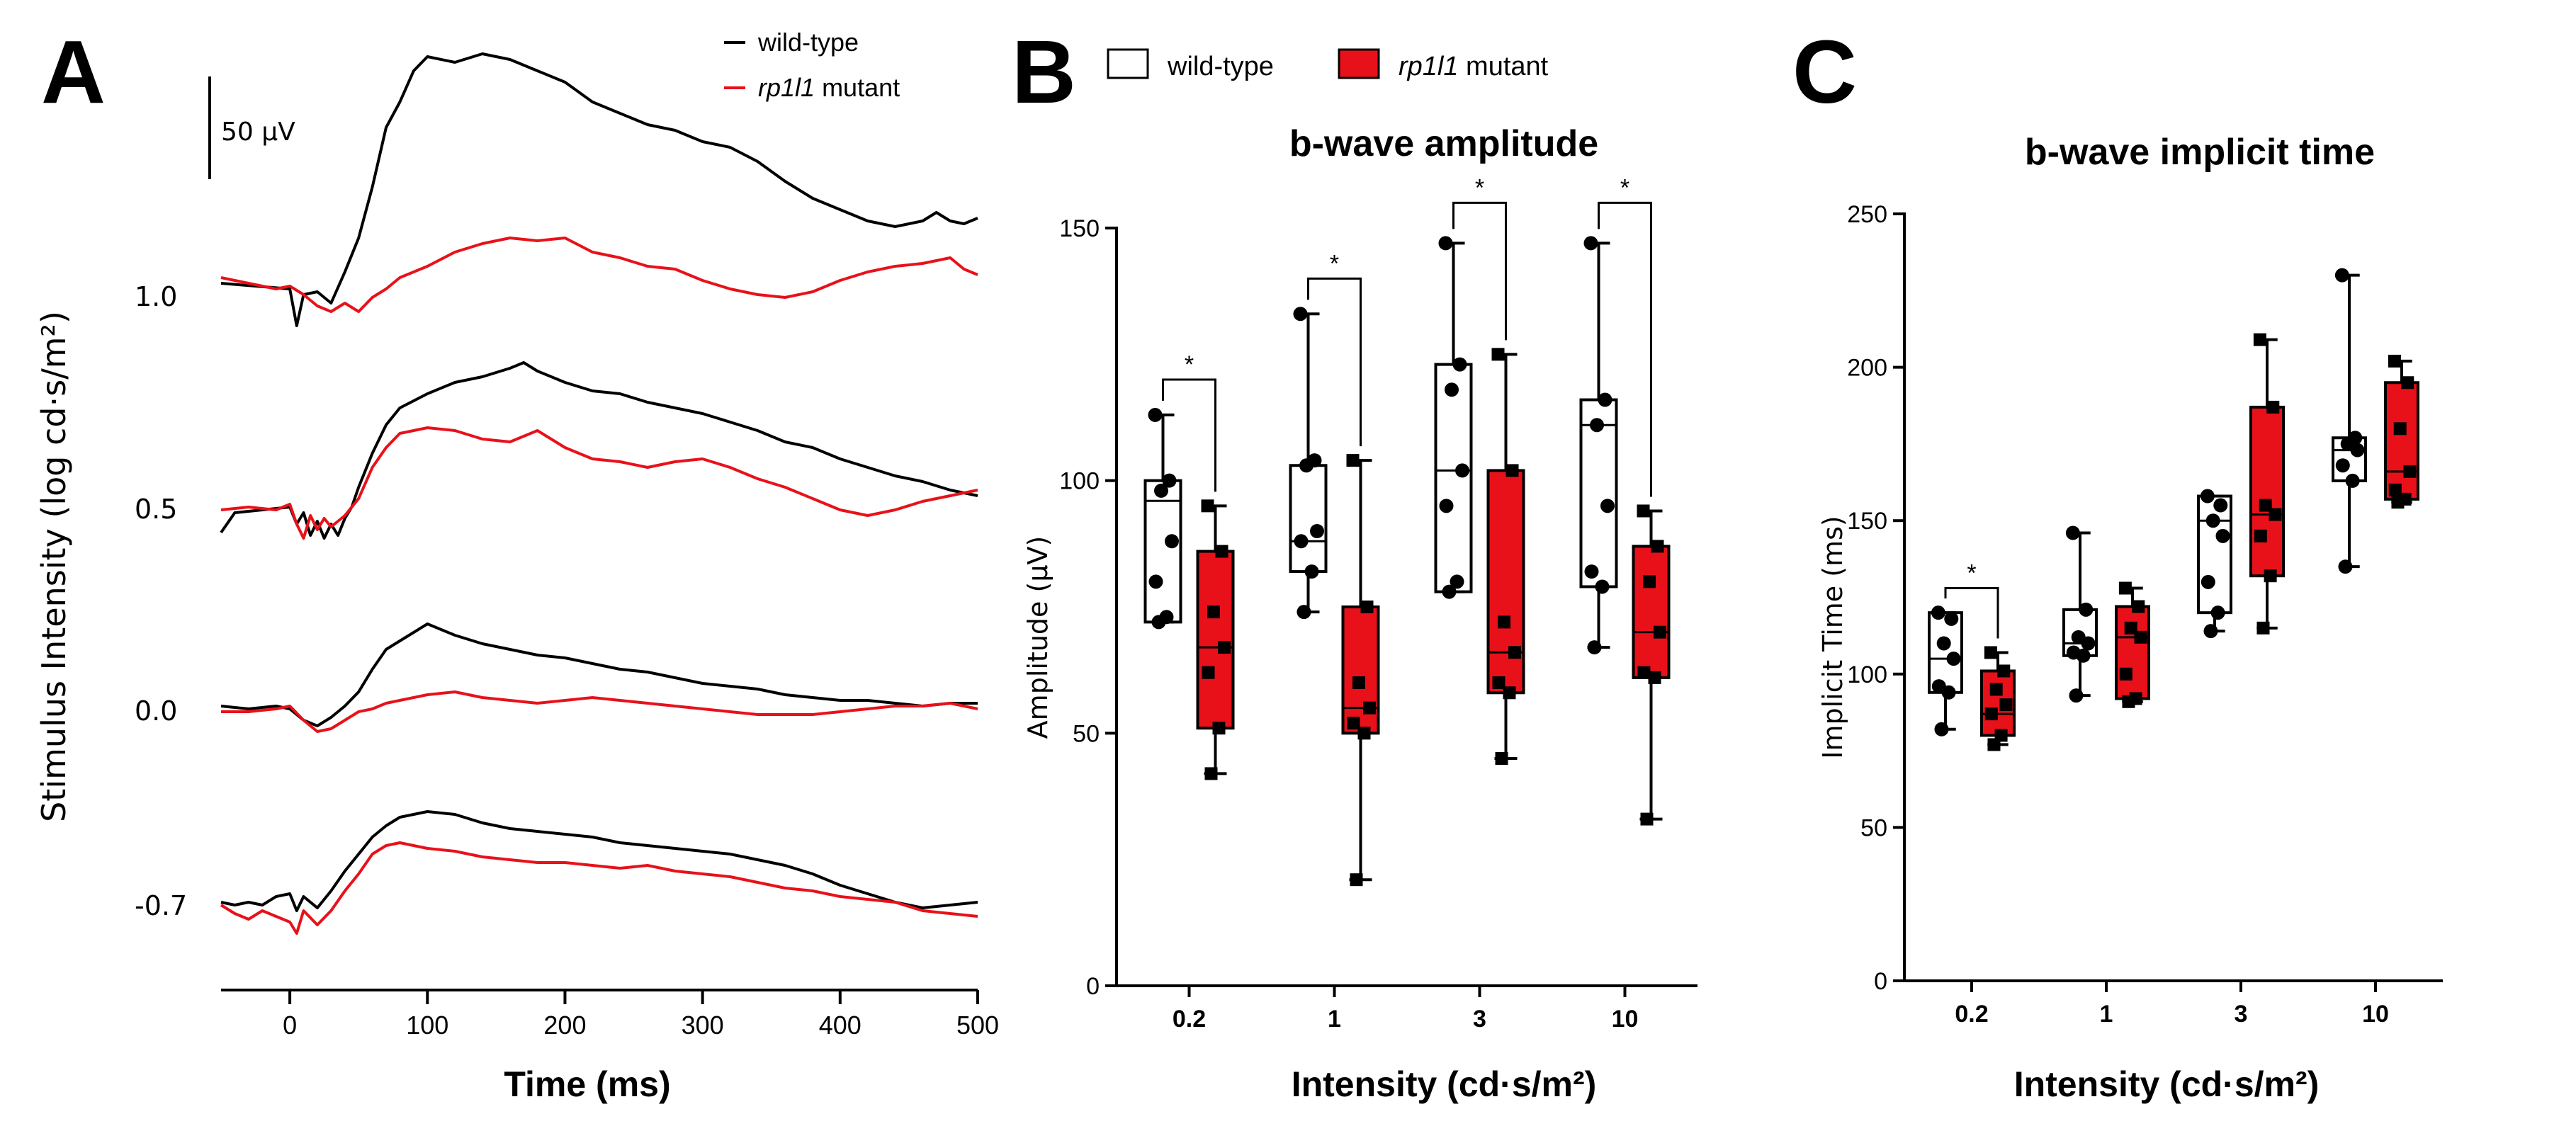 This screenshot has height=1126, width=2576. I want to click on panel-a-y-label: Stimulus Intensity (log cd·s/m²), so click(54, 566).